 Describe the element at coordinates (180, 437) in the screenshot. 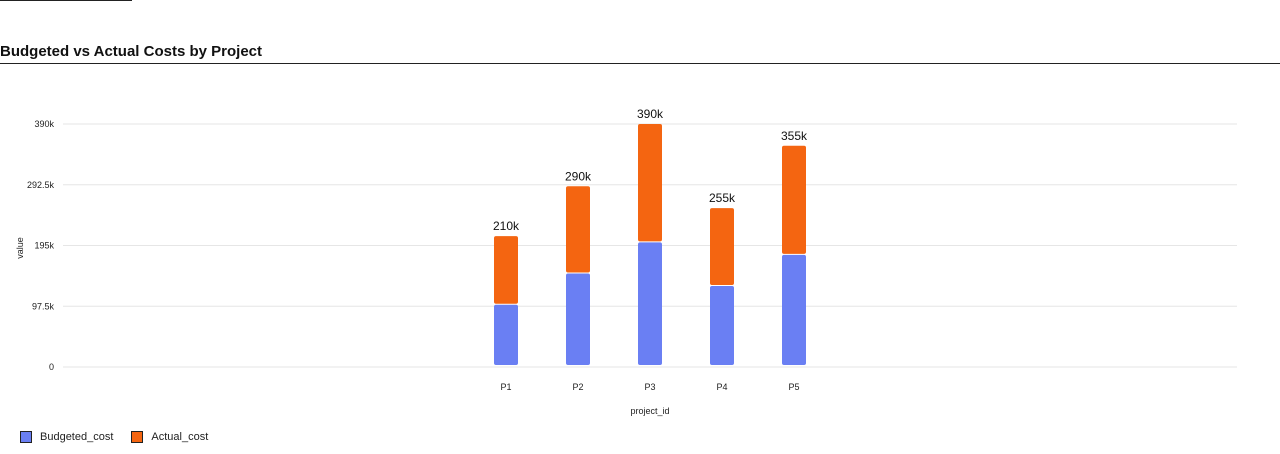

I see `legend-label-actual: Actual_cost` at that location.